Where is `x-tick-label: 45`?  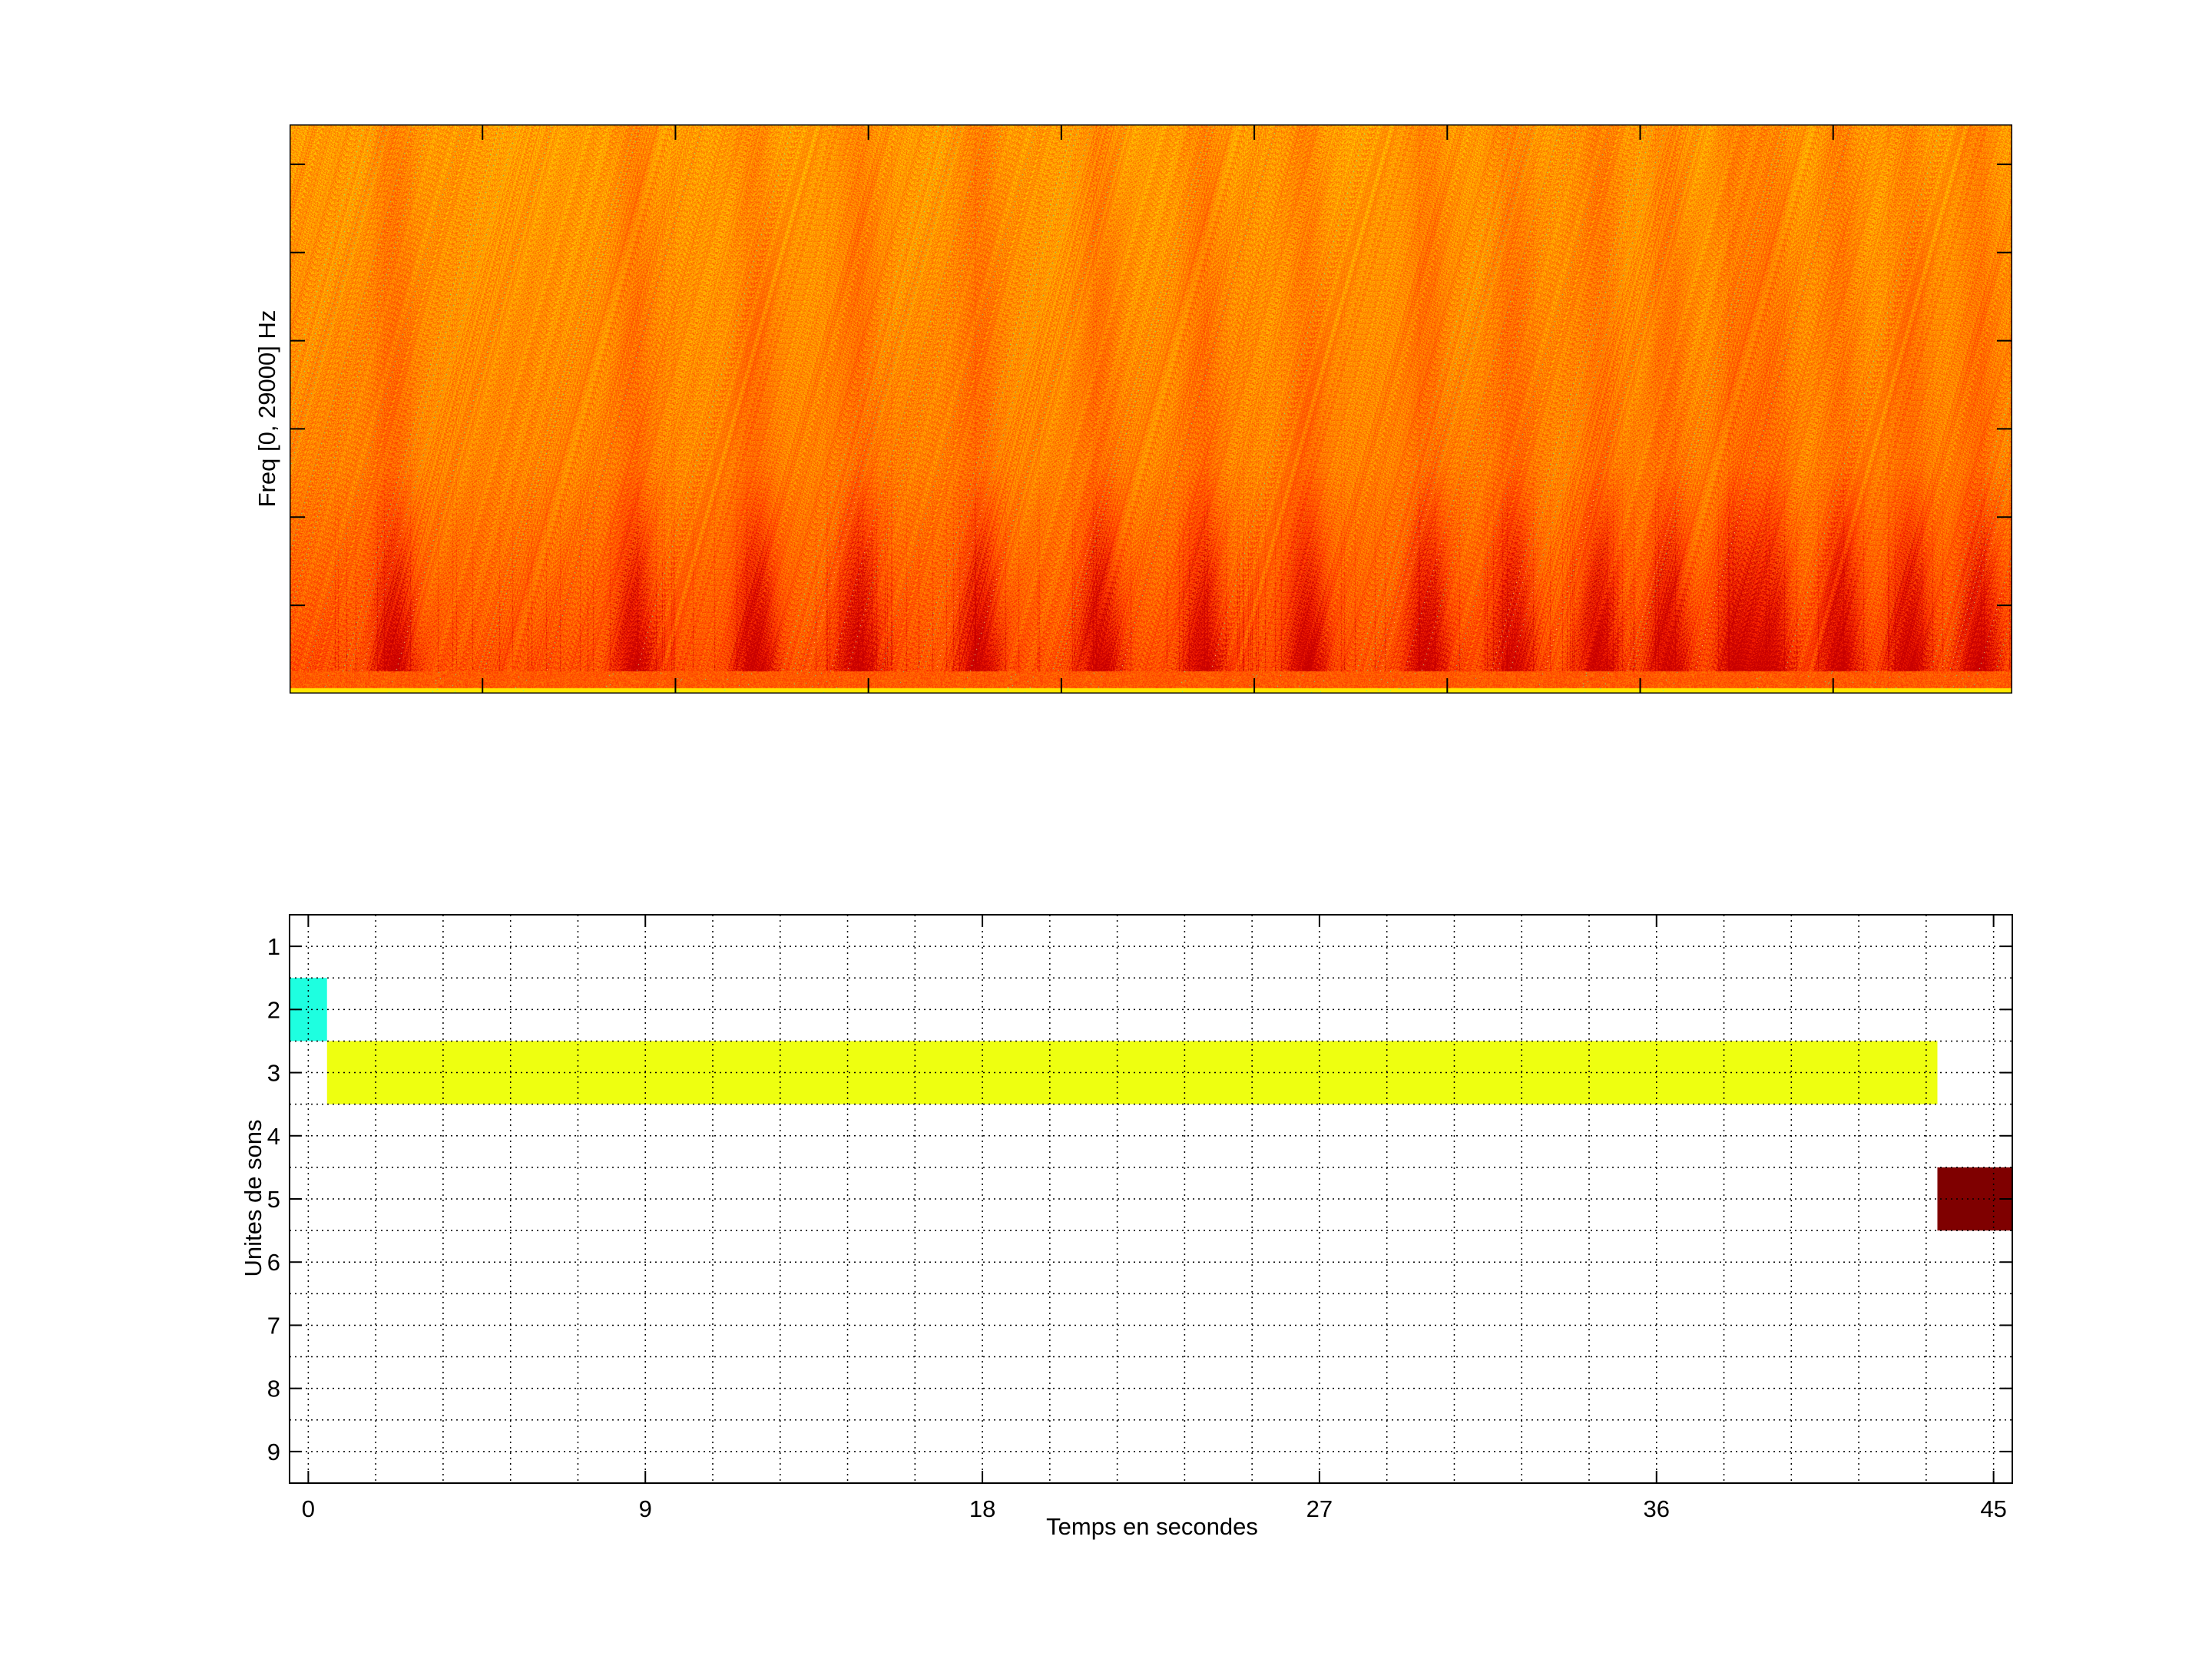
x-tick-label: 45 is located at coordinates (1993, 1509).